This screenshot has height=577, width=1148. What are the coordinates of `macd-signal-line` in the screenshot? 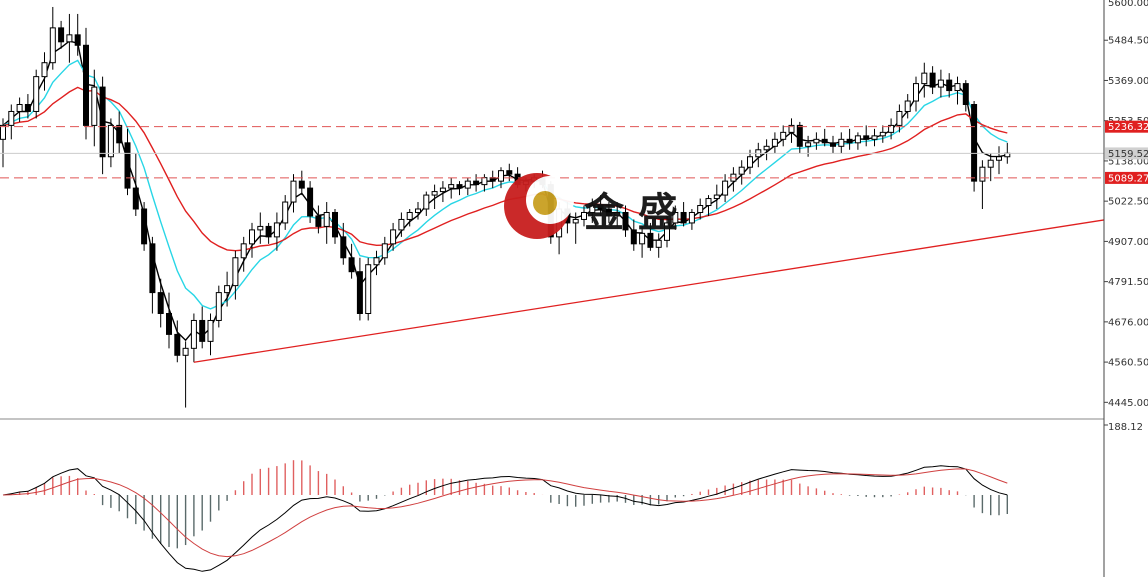 It's located at (505, 513).